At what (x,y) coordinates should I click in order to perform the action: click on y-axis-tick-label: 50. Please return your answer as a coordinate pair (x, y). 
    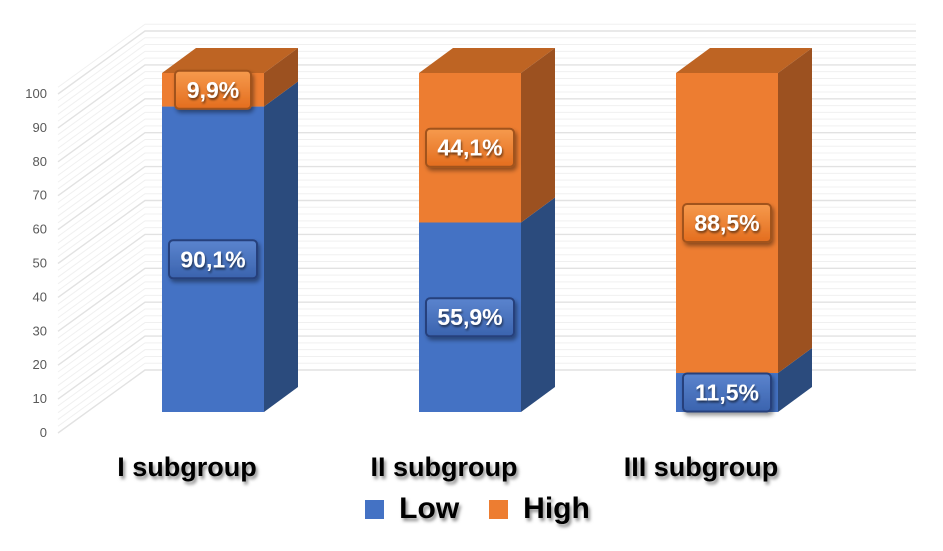
    Looking at the image, I should click on (40, 263).